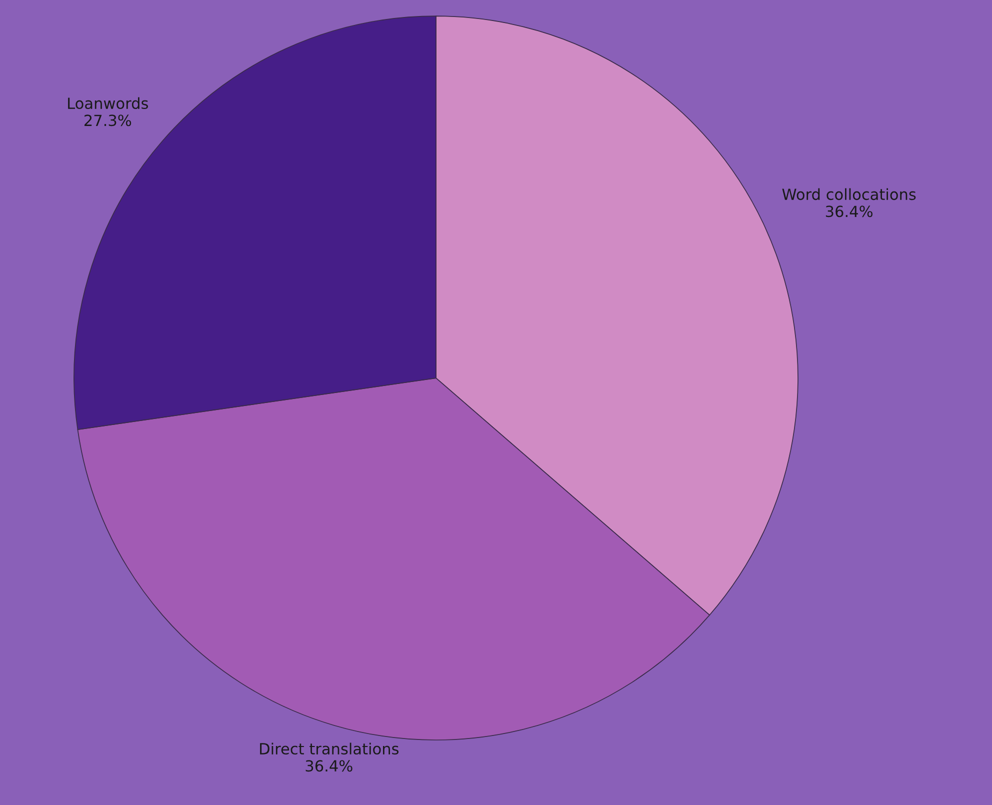 The image size is (992, 805). I want to click on data-label: 27.3%, so click(108, 120).